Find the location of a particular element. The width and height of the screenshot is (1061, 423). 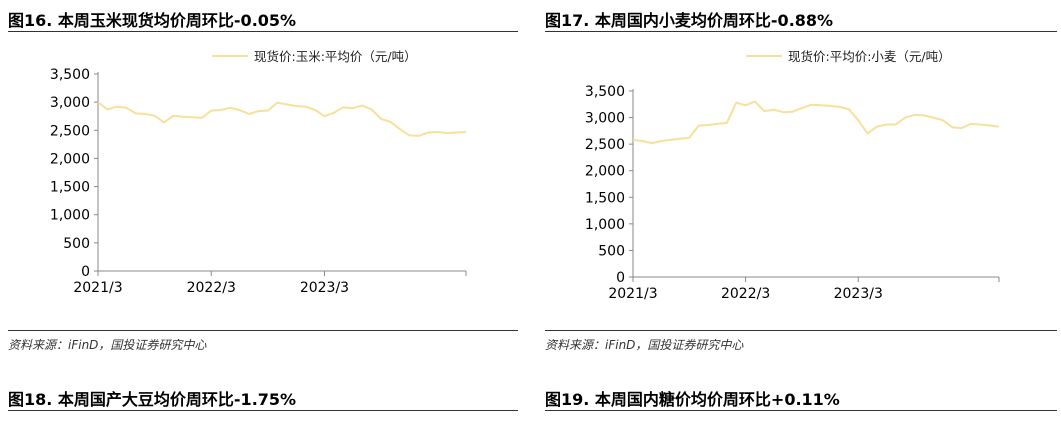

chart-panel-sugar: 图19. 本周国内糖价均价周环比+0.11% is located at coordinates (801, 403).